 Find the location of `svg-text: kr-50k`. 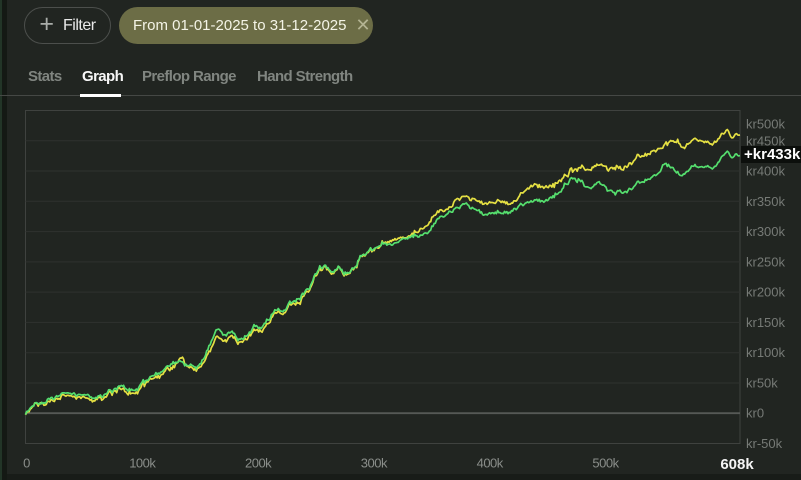

svg-text: kr-50k is located at coordinates (764, 443).